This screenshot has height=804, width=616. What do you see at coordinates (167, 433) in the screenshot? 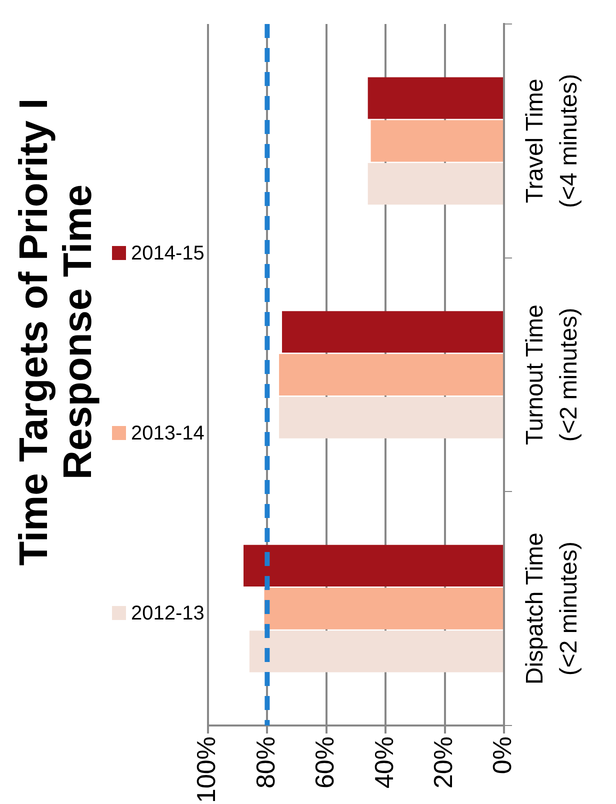
I see `legend-label: 2013-14` at bounding box center [167, 433].